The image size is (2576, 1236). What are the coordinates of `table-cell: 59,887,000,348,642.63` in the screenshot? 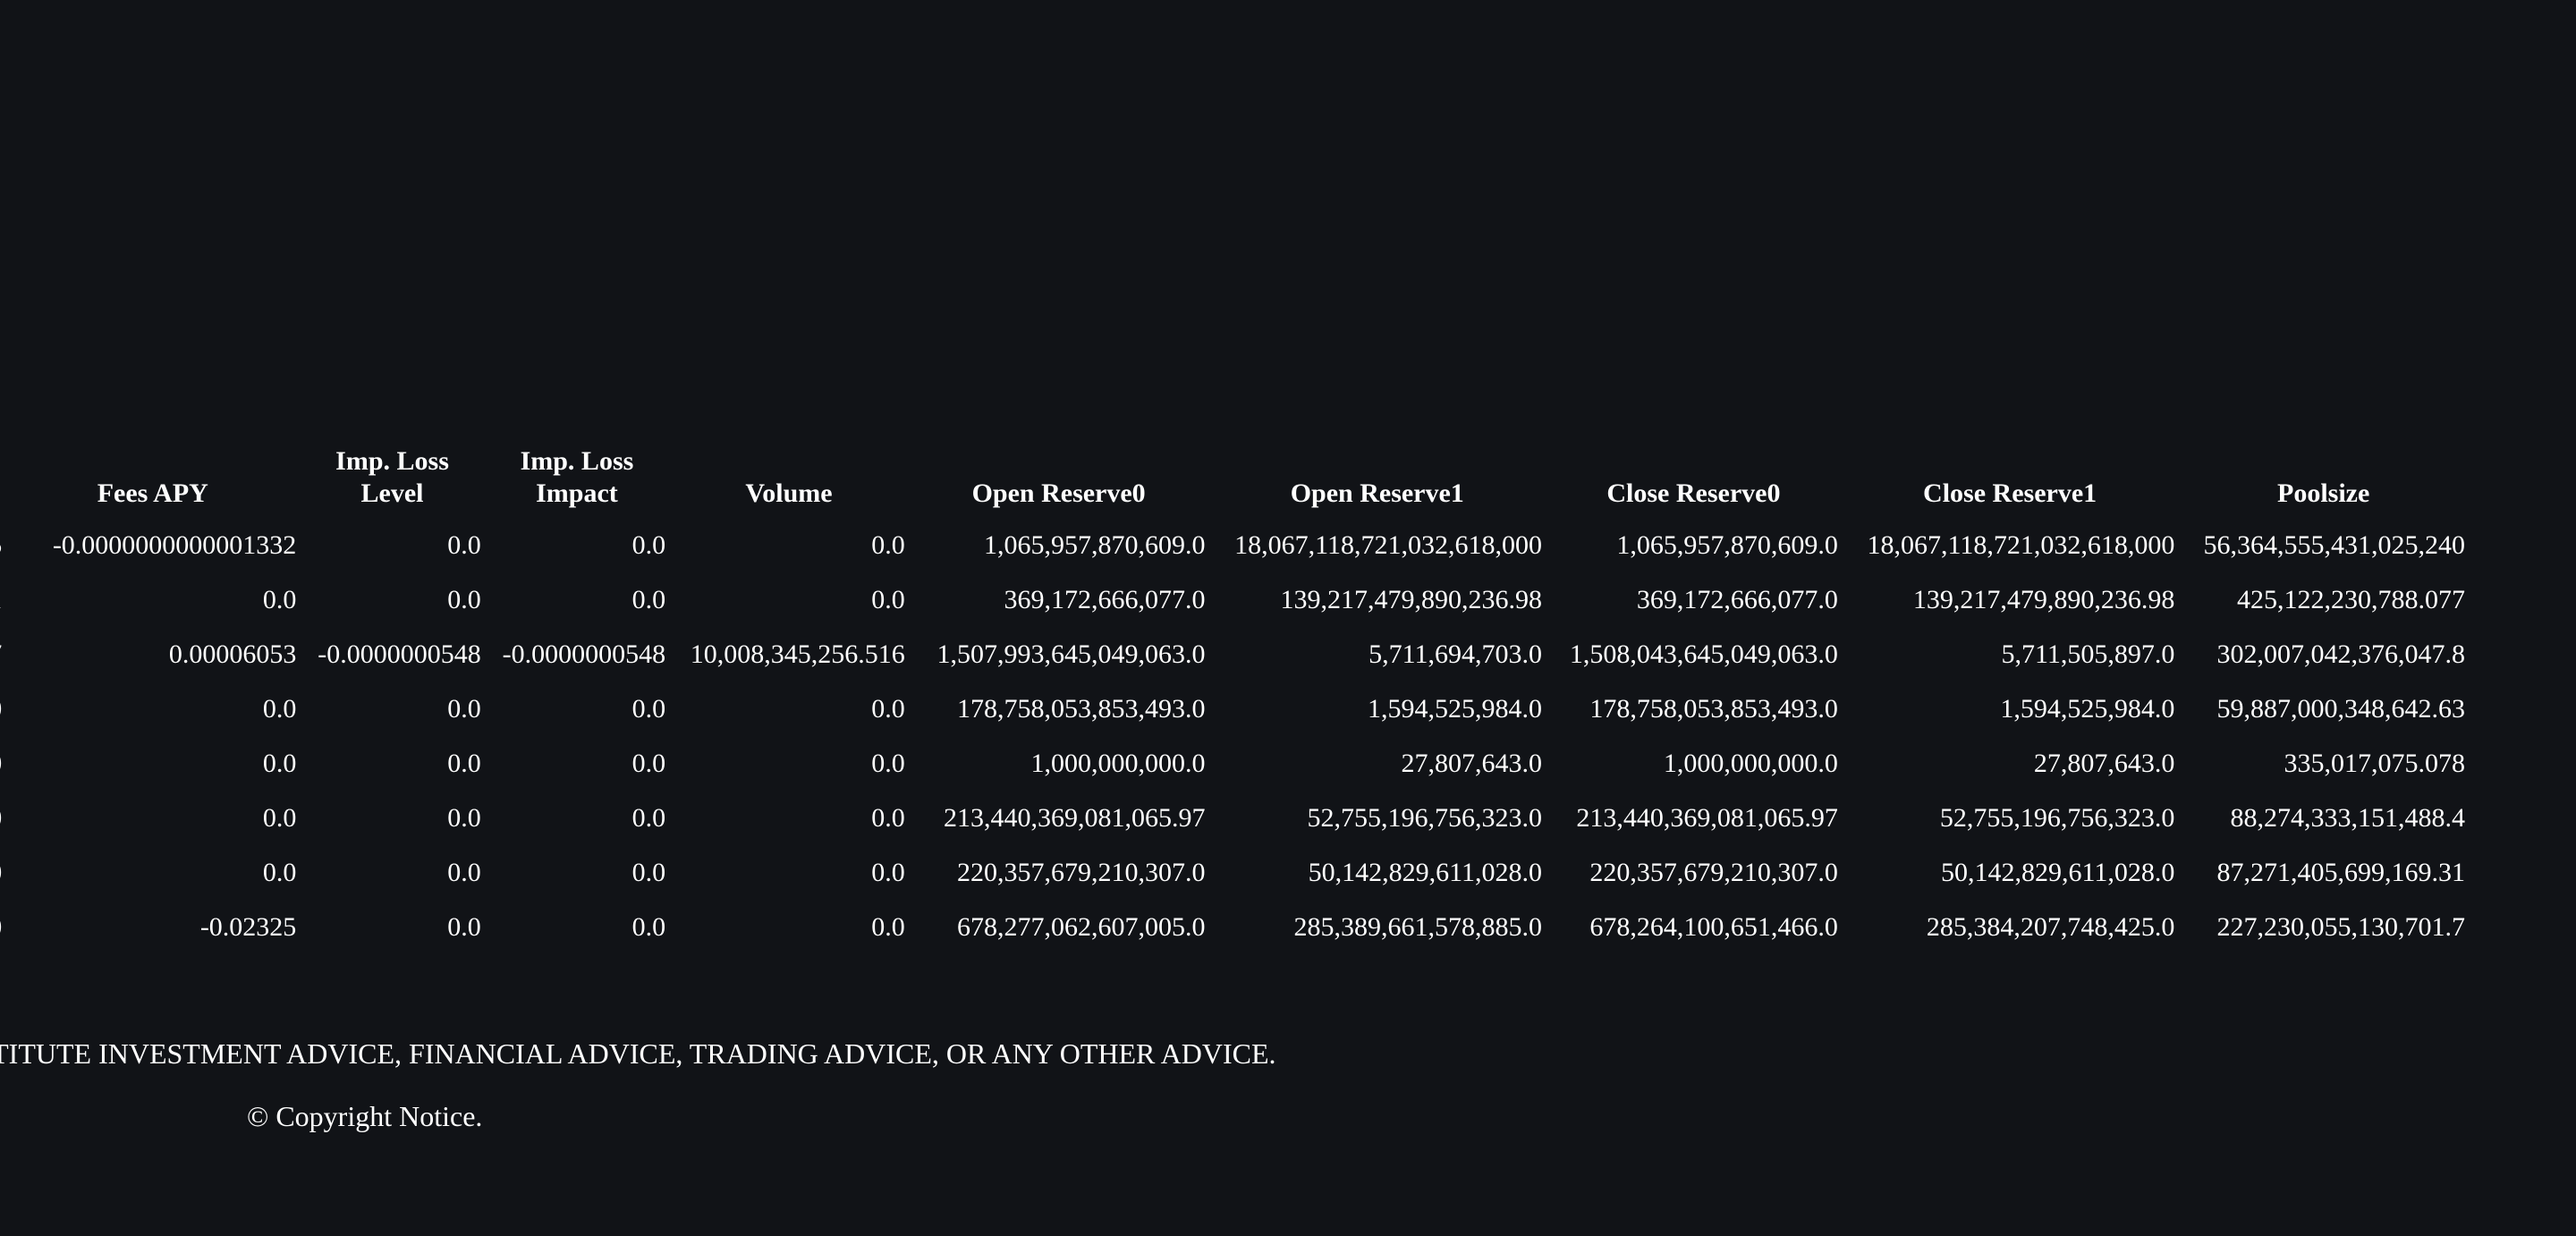 It's located at (2341, 709).